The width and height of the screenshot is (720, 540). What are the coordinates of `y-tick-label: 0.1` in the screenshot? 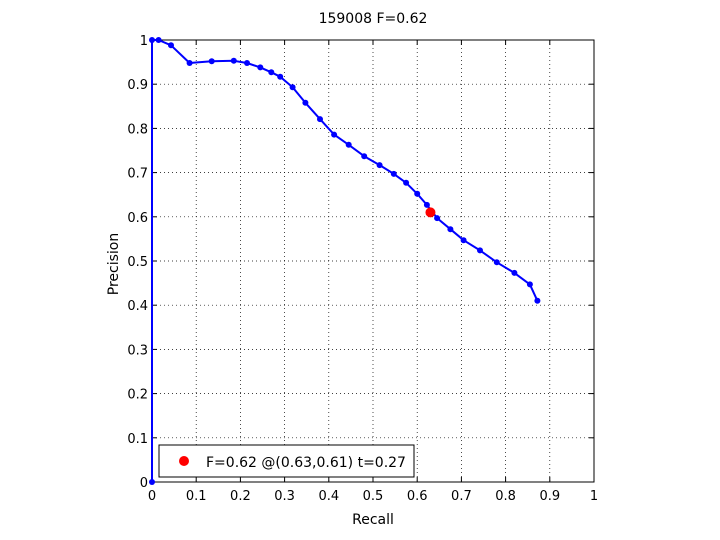 It's located at (137, 439).